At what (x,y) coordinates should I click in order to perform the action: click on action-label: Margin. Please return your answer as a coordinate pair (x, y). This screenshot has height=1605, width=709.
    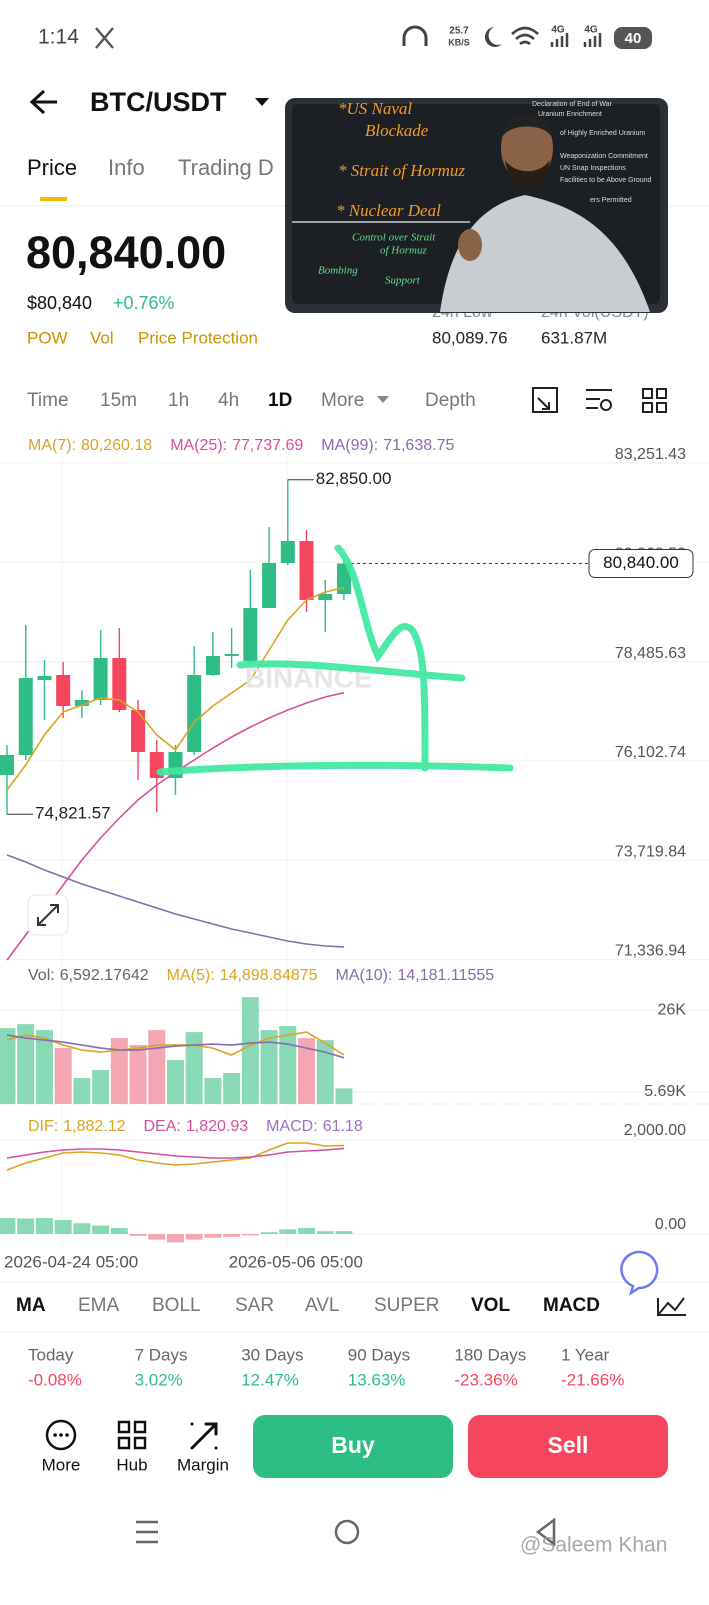
    Looking at the image, I should click on (203, 1464).